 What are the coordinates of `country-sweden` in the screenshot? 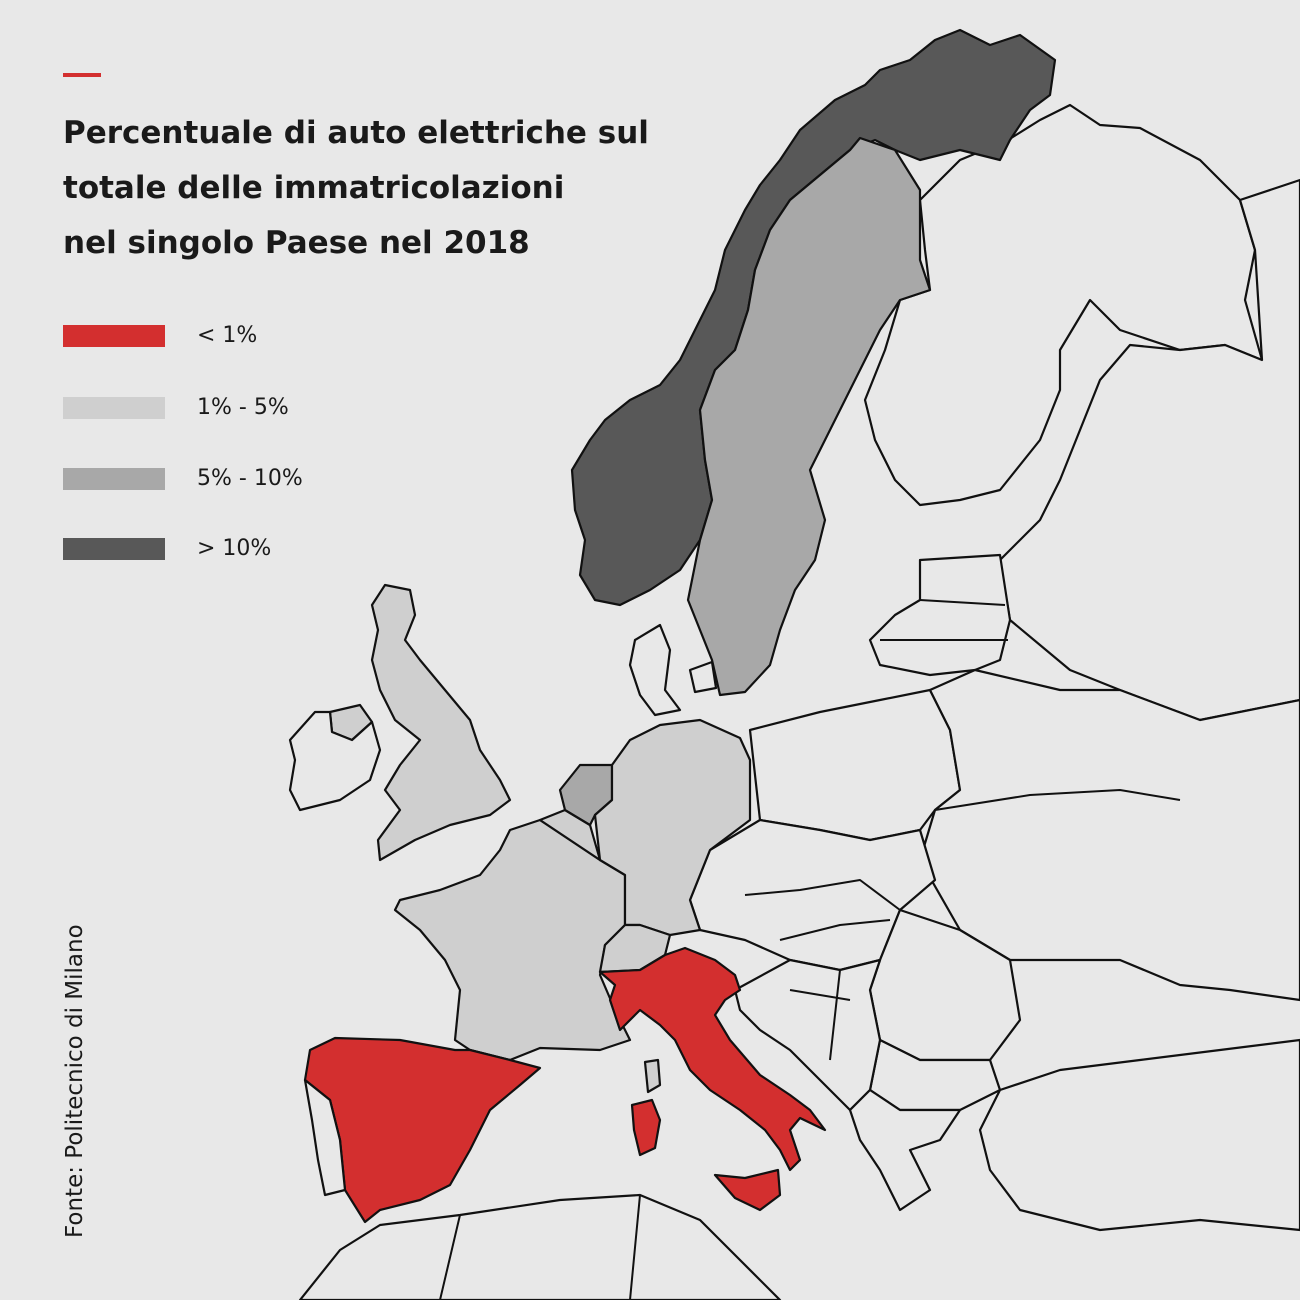 It's located at (809, 416).